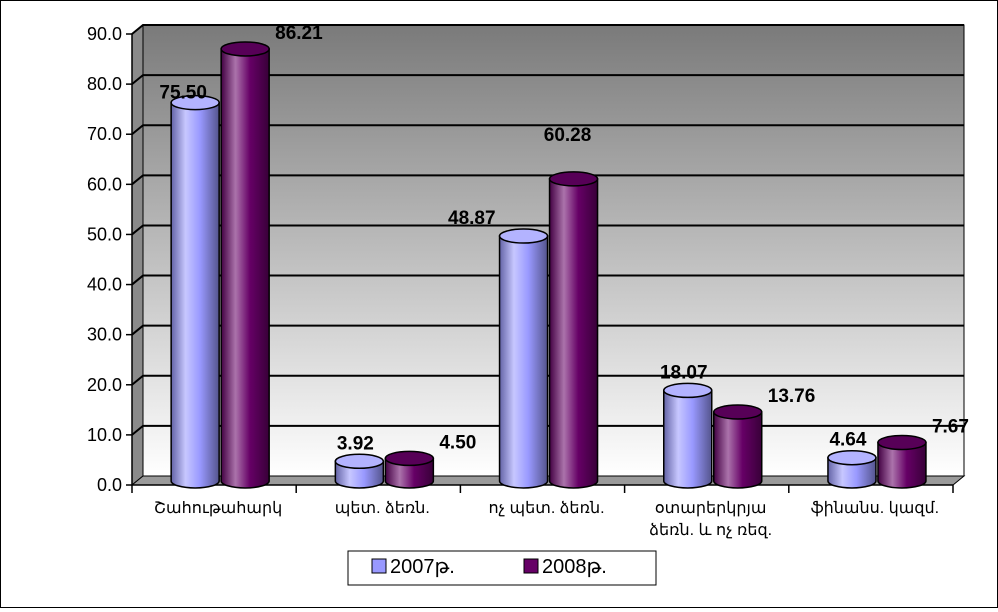 This screenshot has width=998, height=612. I want to click on data-label: 60.28, so click(568, 135).